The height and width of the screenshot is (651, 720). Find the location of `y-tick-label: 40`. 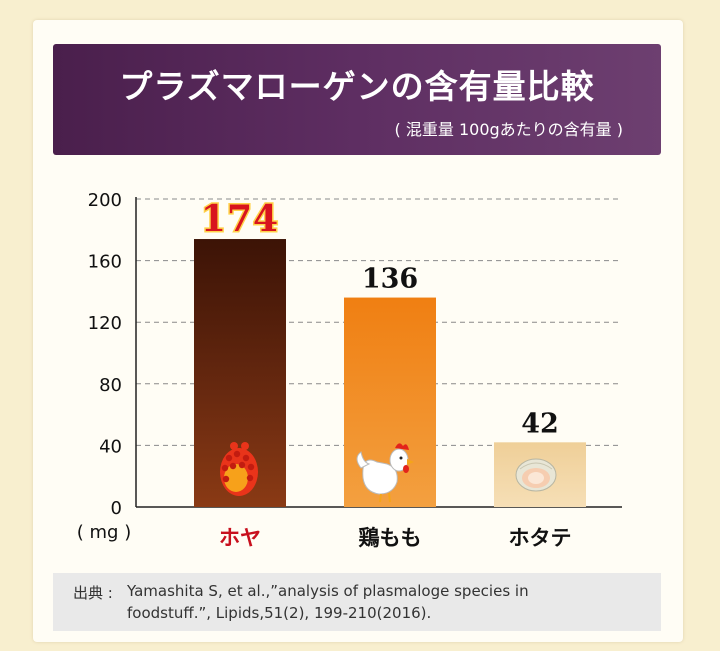

y-tick-label: 40 is located at coordinates (110, 446).